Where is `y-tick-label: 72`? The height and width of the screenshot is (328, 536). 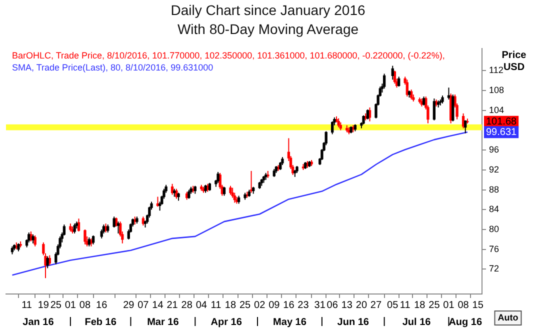 y-tick-label: 72 is located at coordinates (494, 269).